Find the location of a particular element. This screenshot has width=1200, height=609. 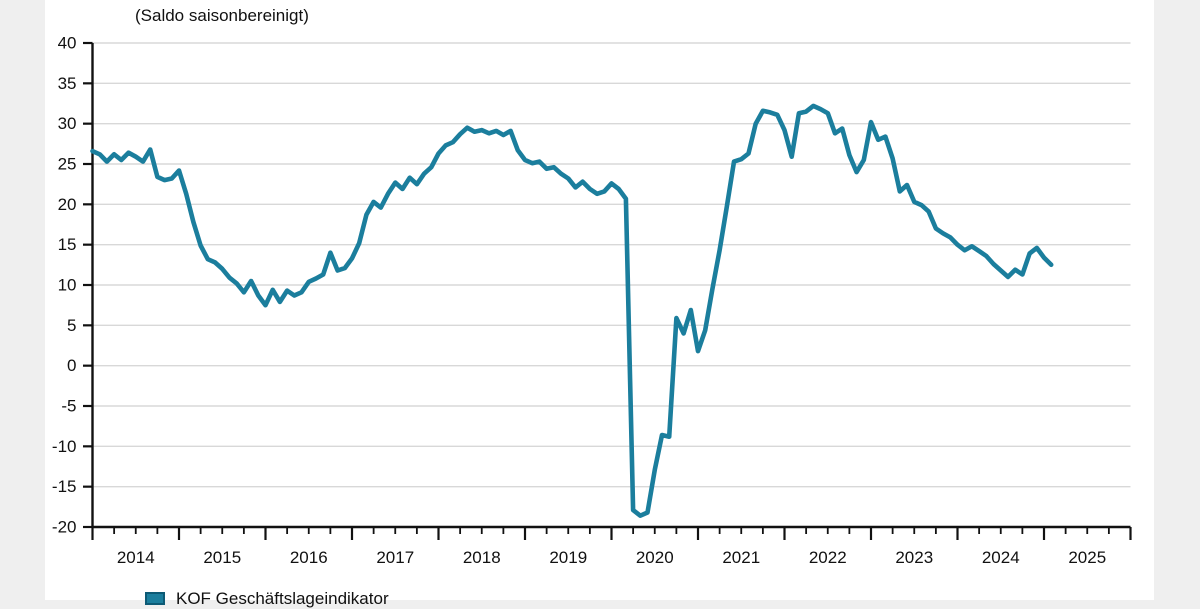

x-year-label: 2024 is located at coordinates (1001, 557).